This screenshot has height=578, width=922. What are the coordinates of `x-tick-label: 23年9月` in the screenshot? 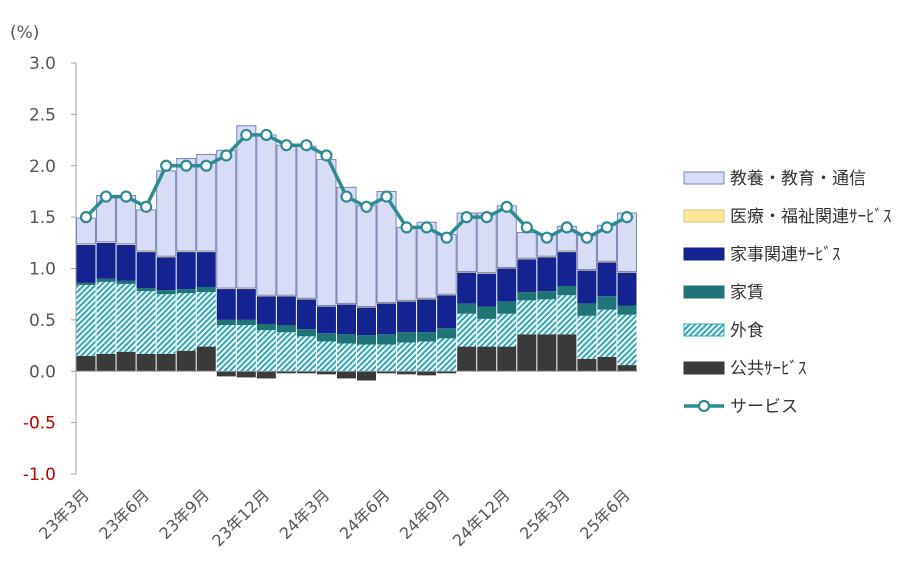 It's located at (184, 514).